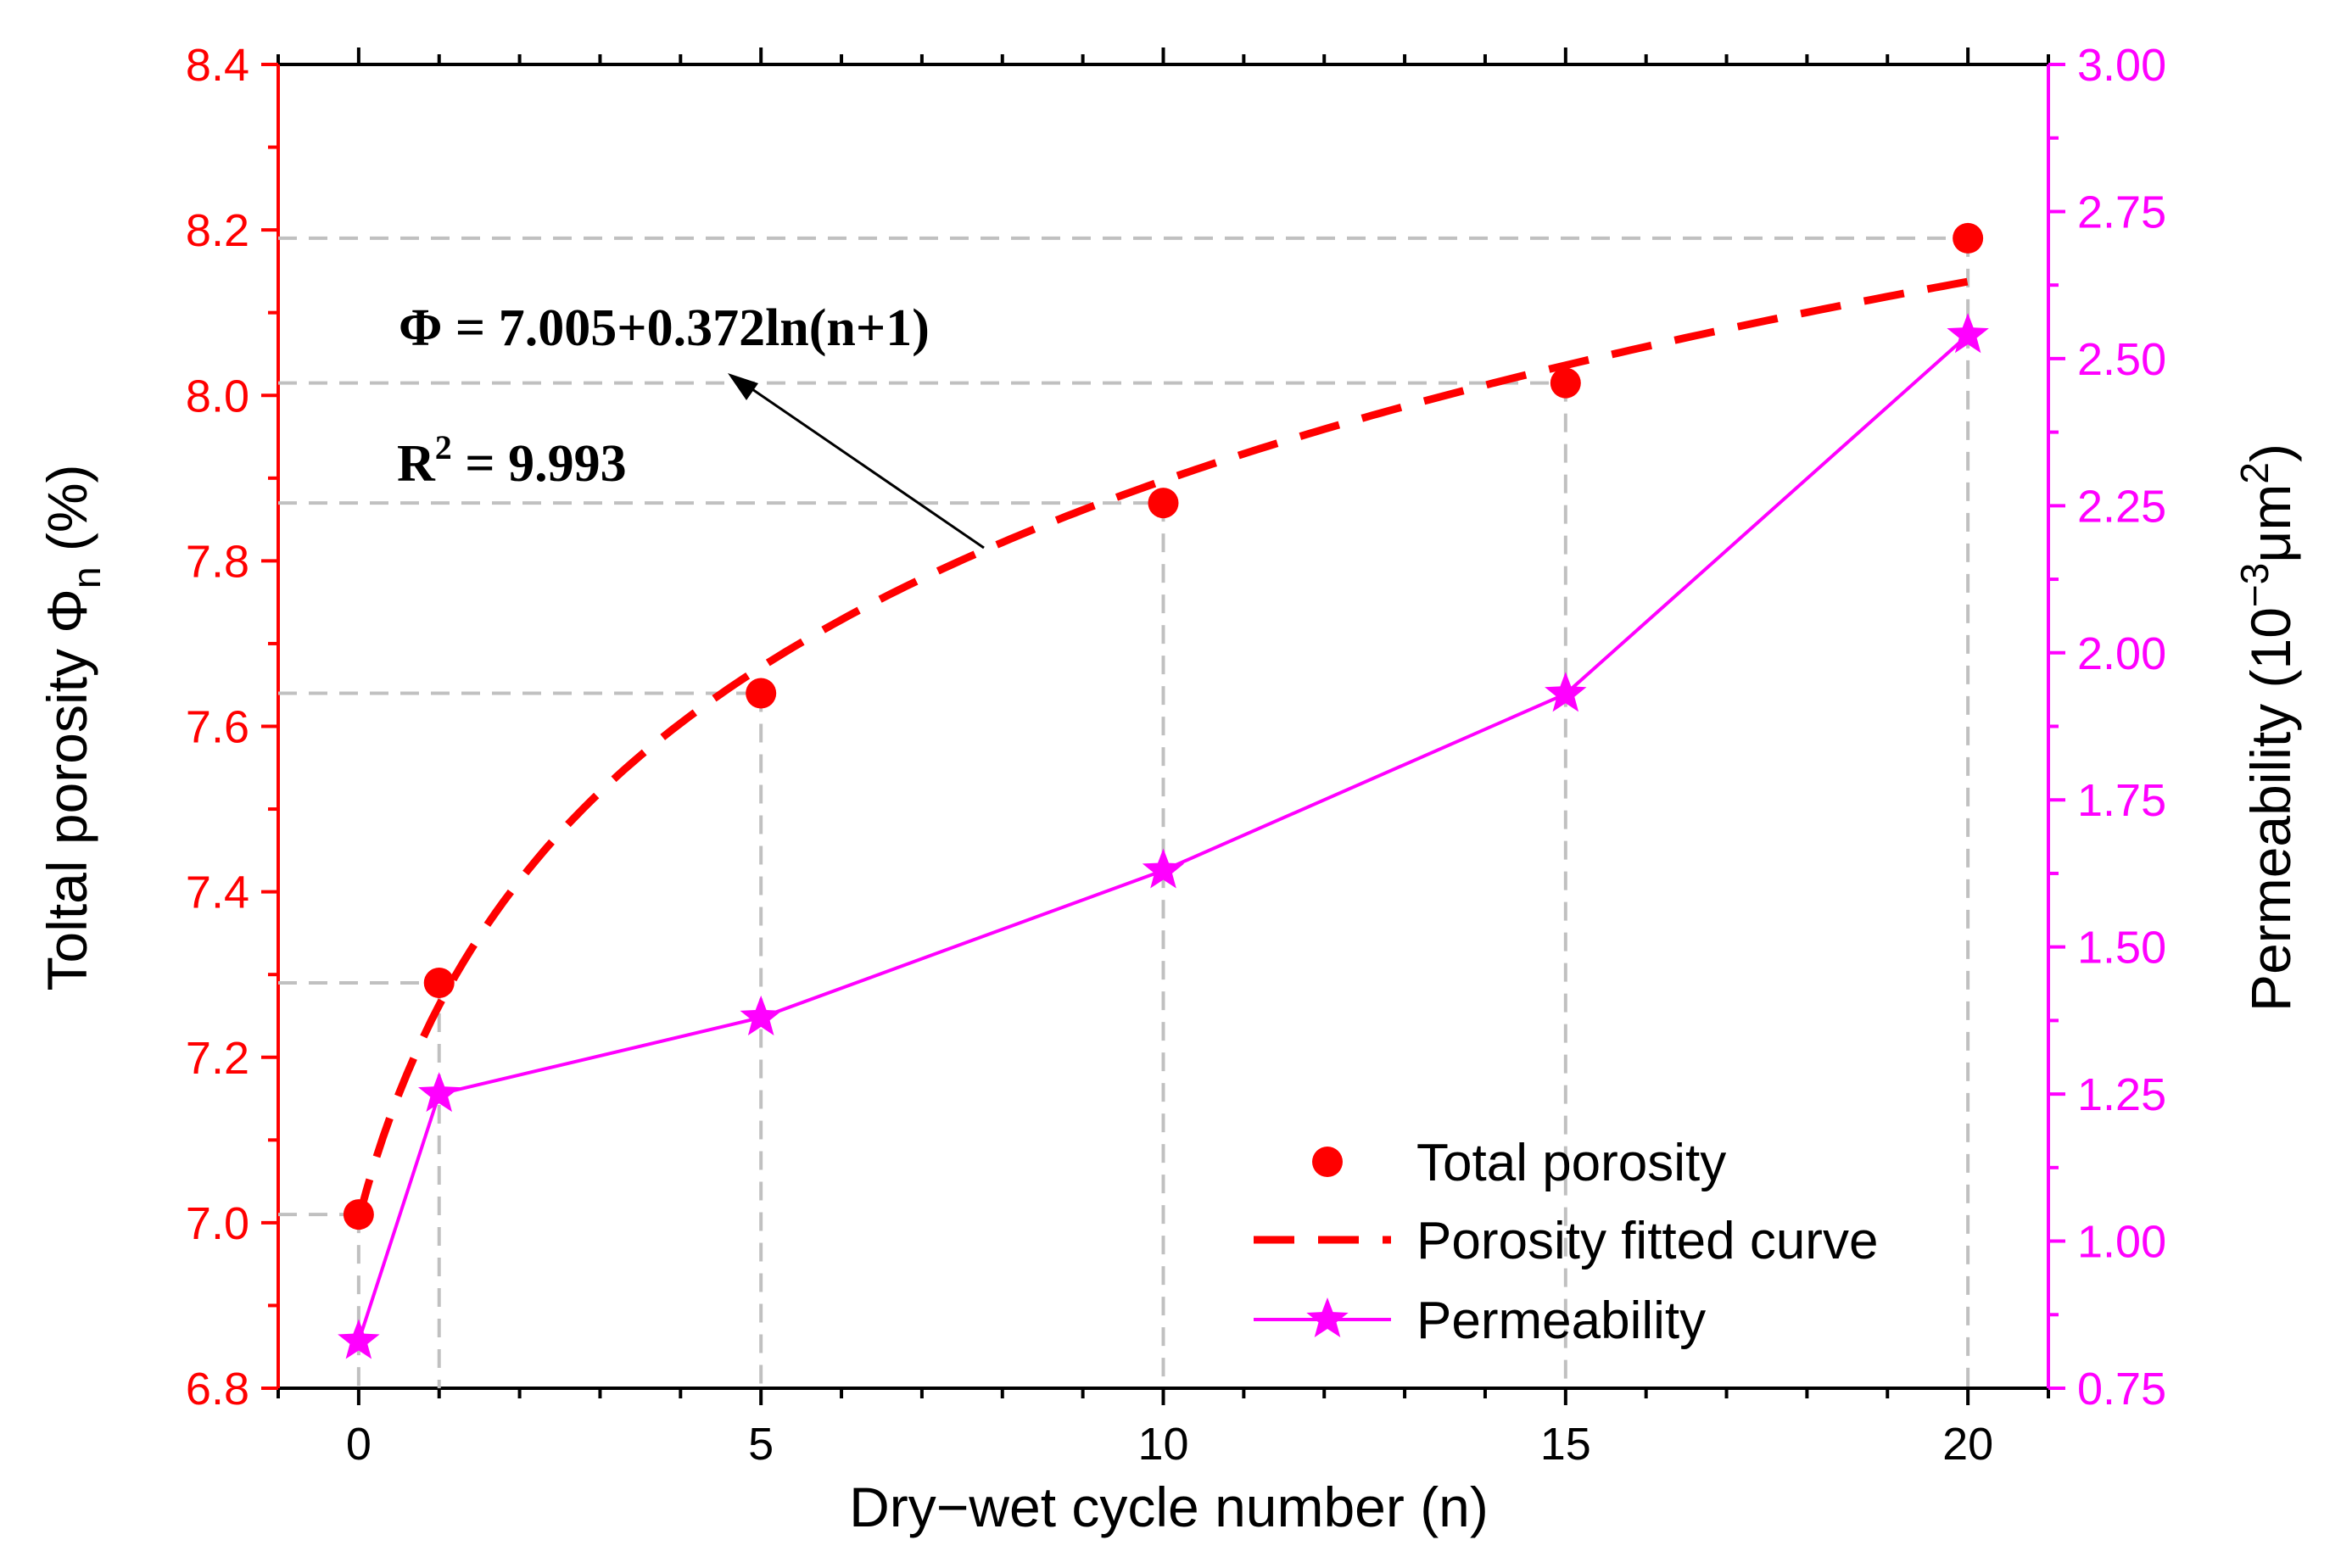  Describe the element at coordinates (1327, 1317) in the screenshot. I see `legend-perm-marker` at that location.